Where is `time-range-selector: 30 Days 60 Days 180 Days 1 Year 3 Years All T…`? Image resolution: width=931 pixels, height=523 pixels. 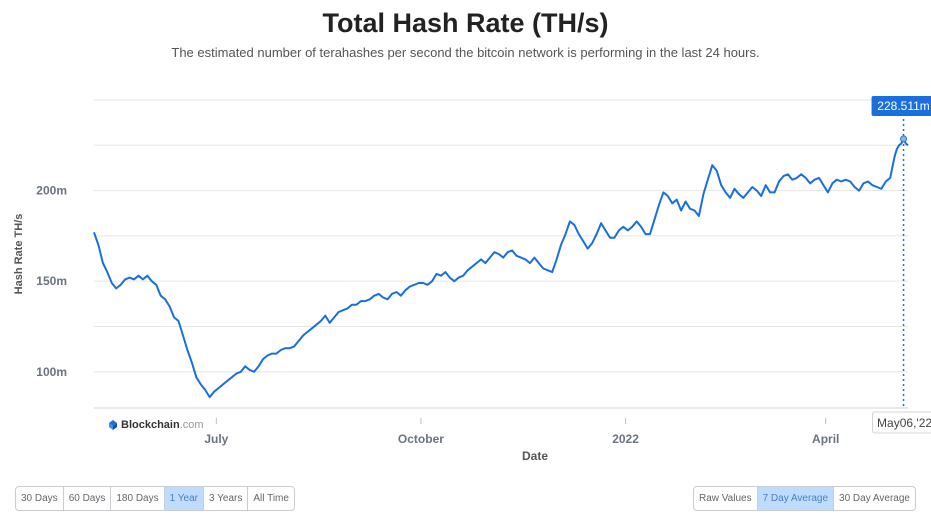
time-range-selector: 30 Days 60 Days 180 Days 1 Year 3 Years All T… is located at coordinates (155, 498).